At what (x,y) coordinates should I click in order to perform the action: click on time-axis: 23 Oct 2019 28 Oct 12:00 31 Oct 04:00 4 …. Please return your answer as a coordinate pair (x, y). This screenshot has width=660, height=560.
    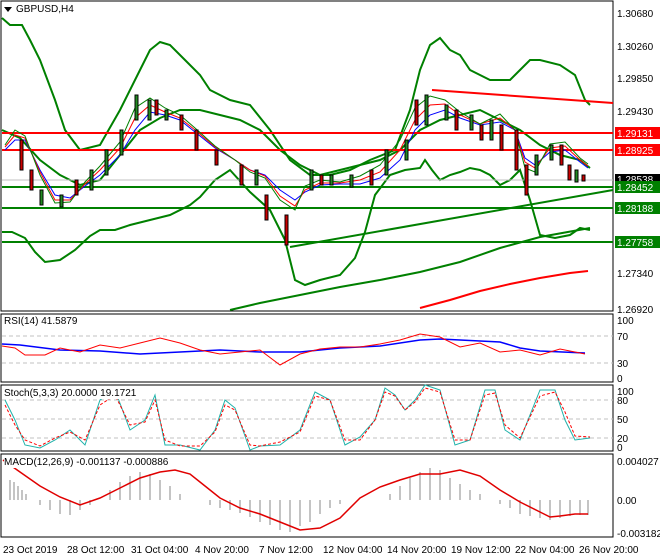
    Looking at the image, I should click on (321, 550).